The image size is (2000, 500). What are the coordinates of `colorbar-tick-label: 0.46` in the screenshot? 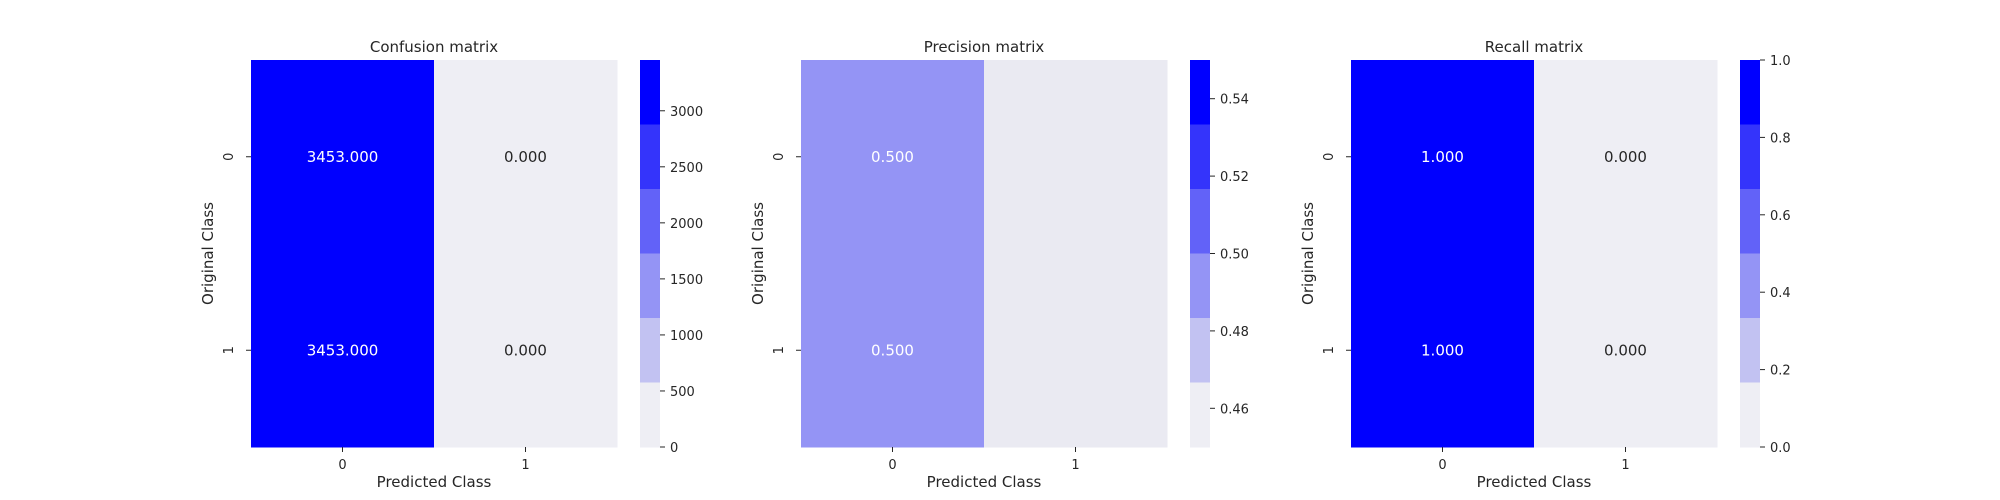 It's located at (1234, 409).